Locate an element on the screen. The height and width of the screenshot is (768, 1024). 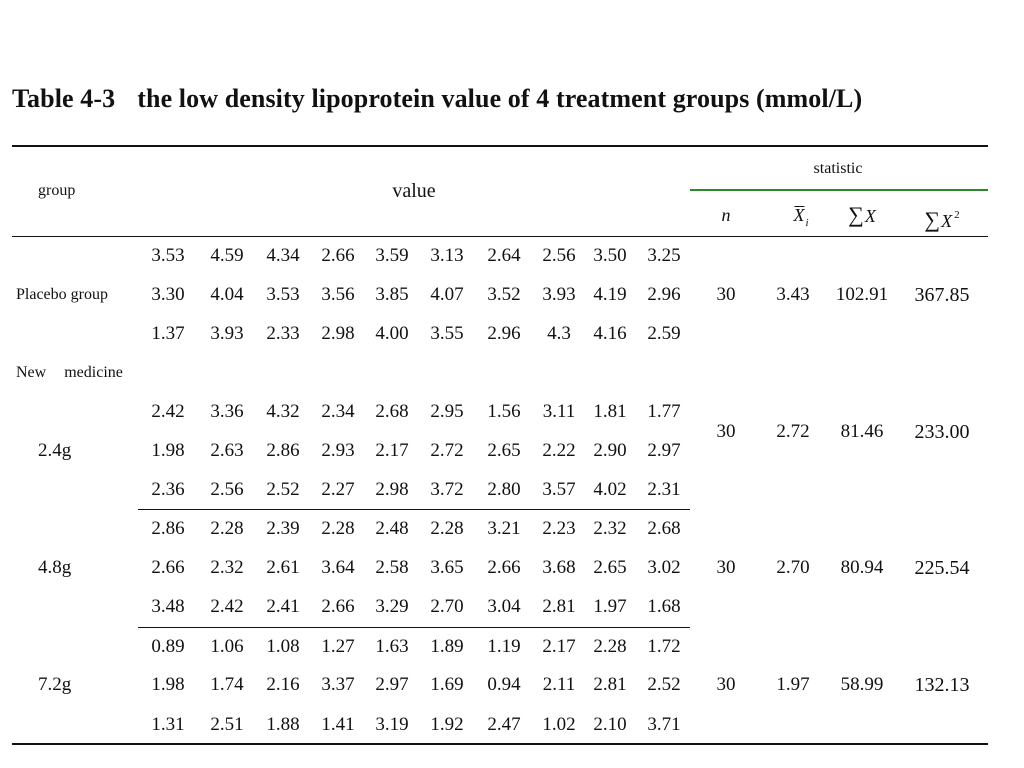
stat-mean-cell: 3.43 is located at coordinates (793, 294).